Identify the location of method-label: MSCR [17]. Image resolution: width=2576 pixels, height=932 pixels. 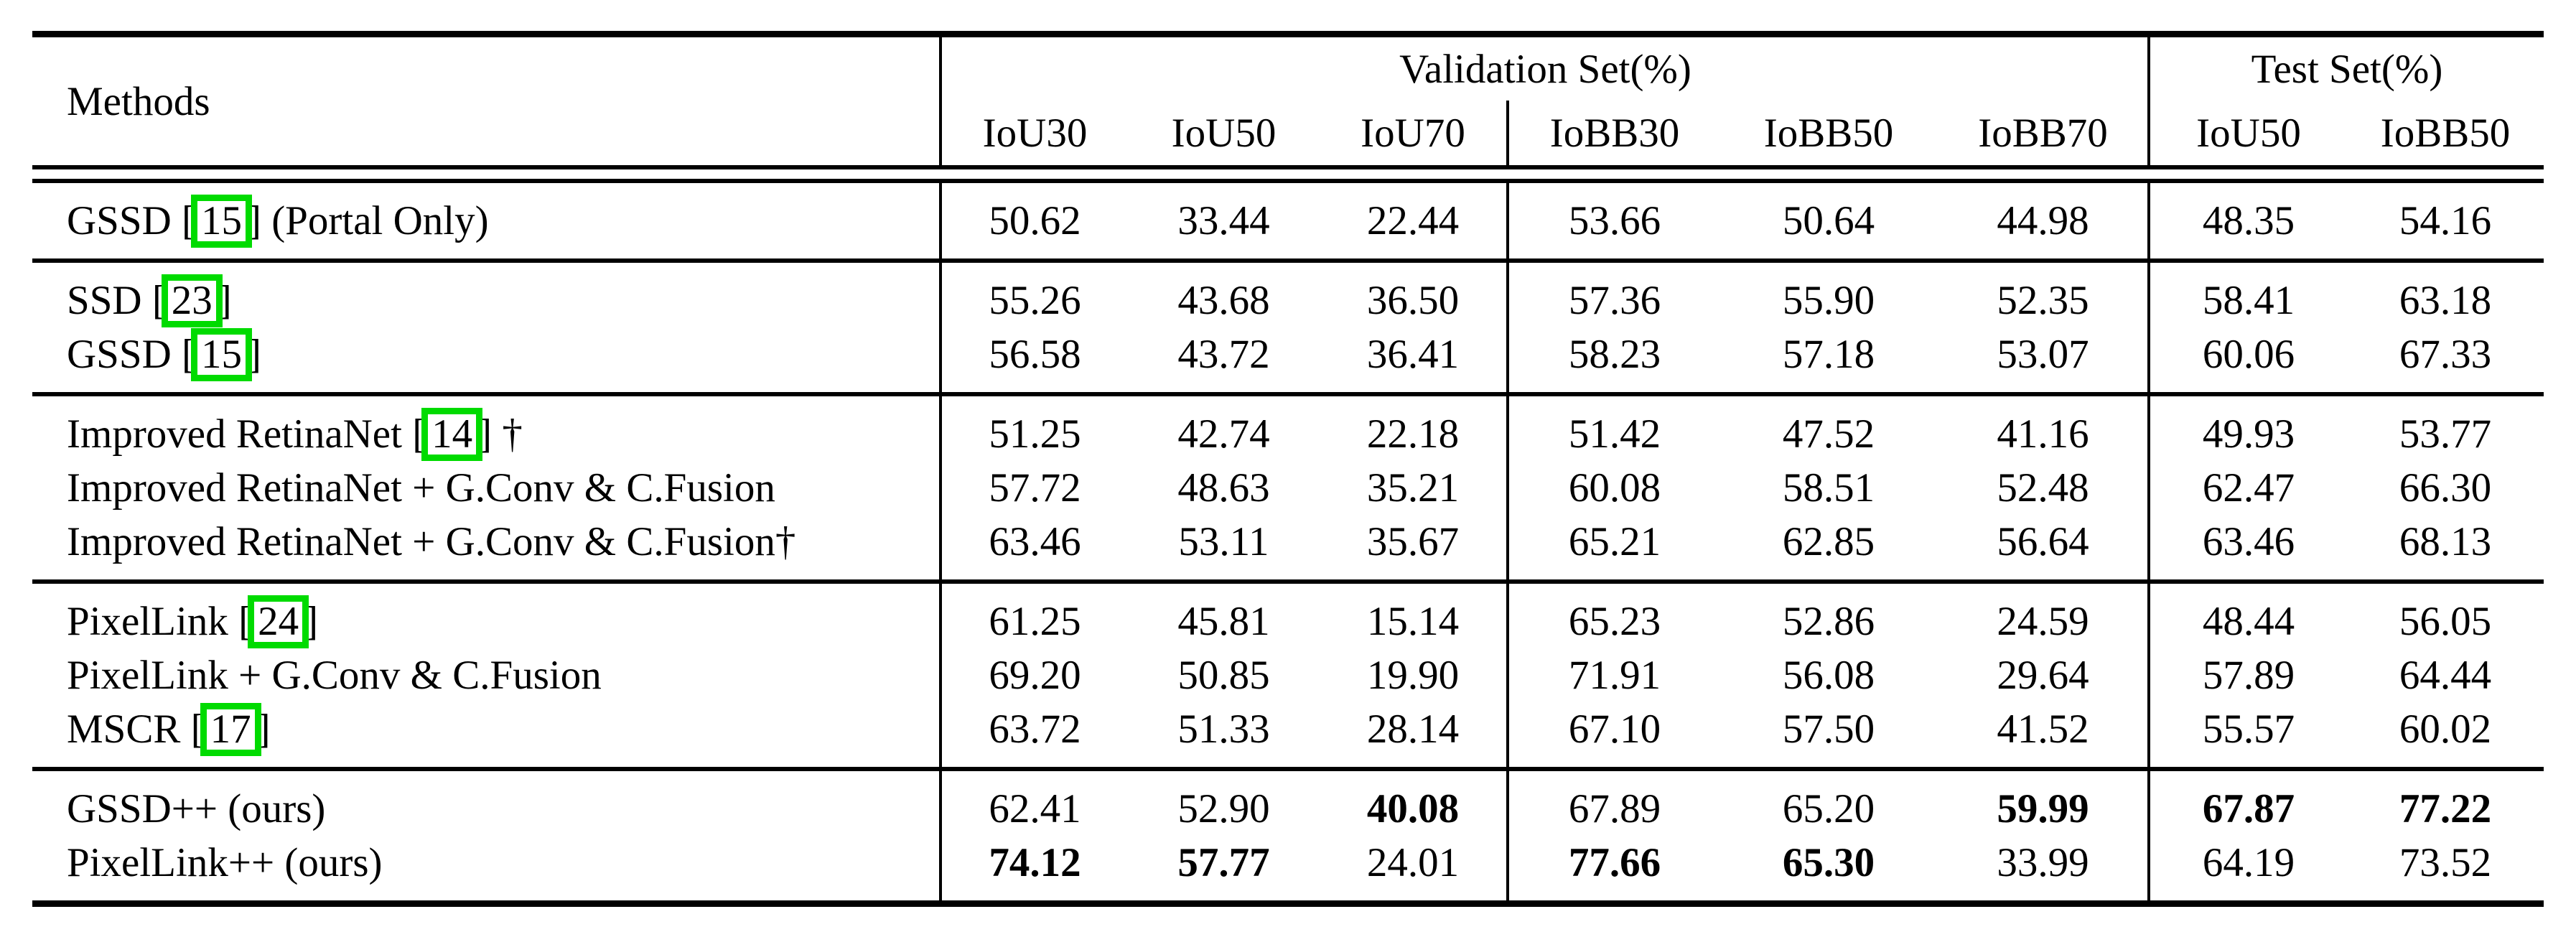
(486, 729).